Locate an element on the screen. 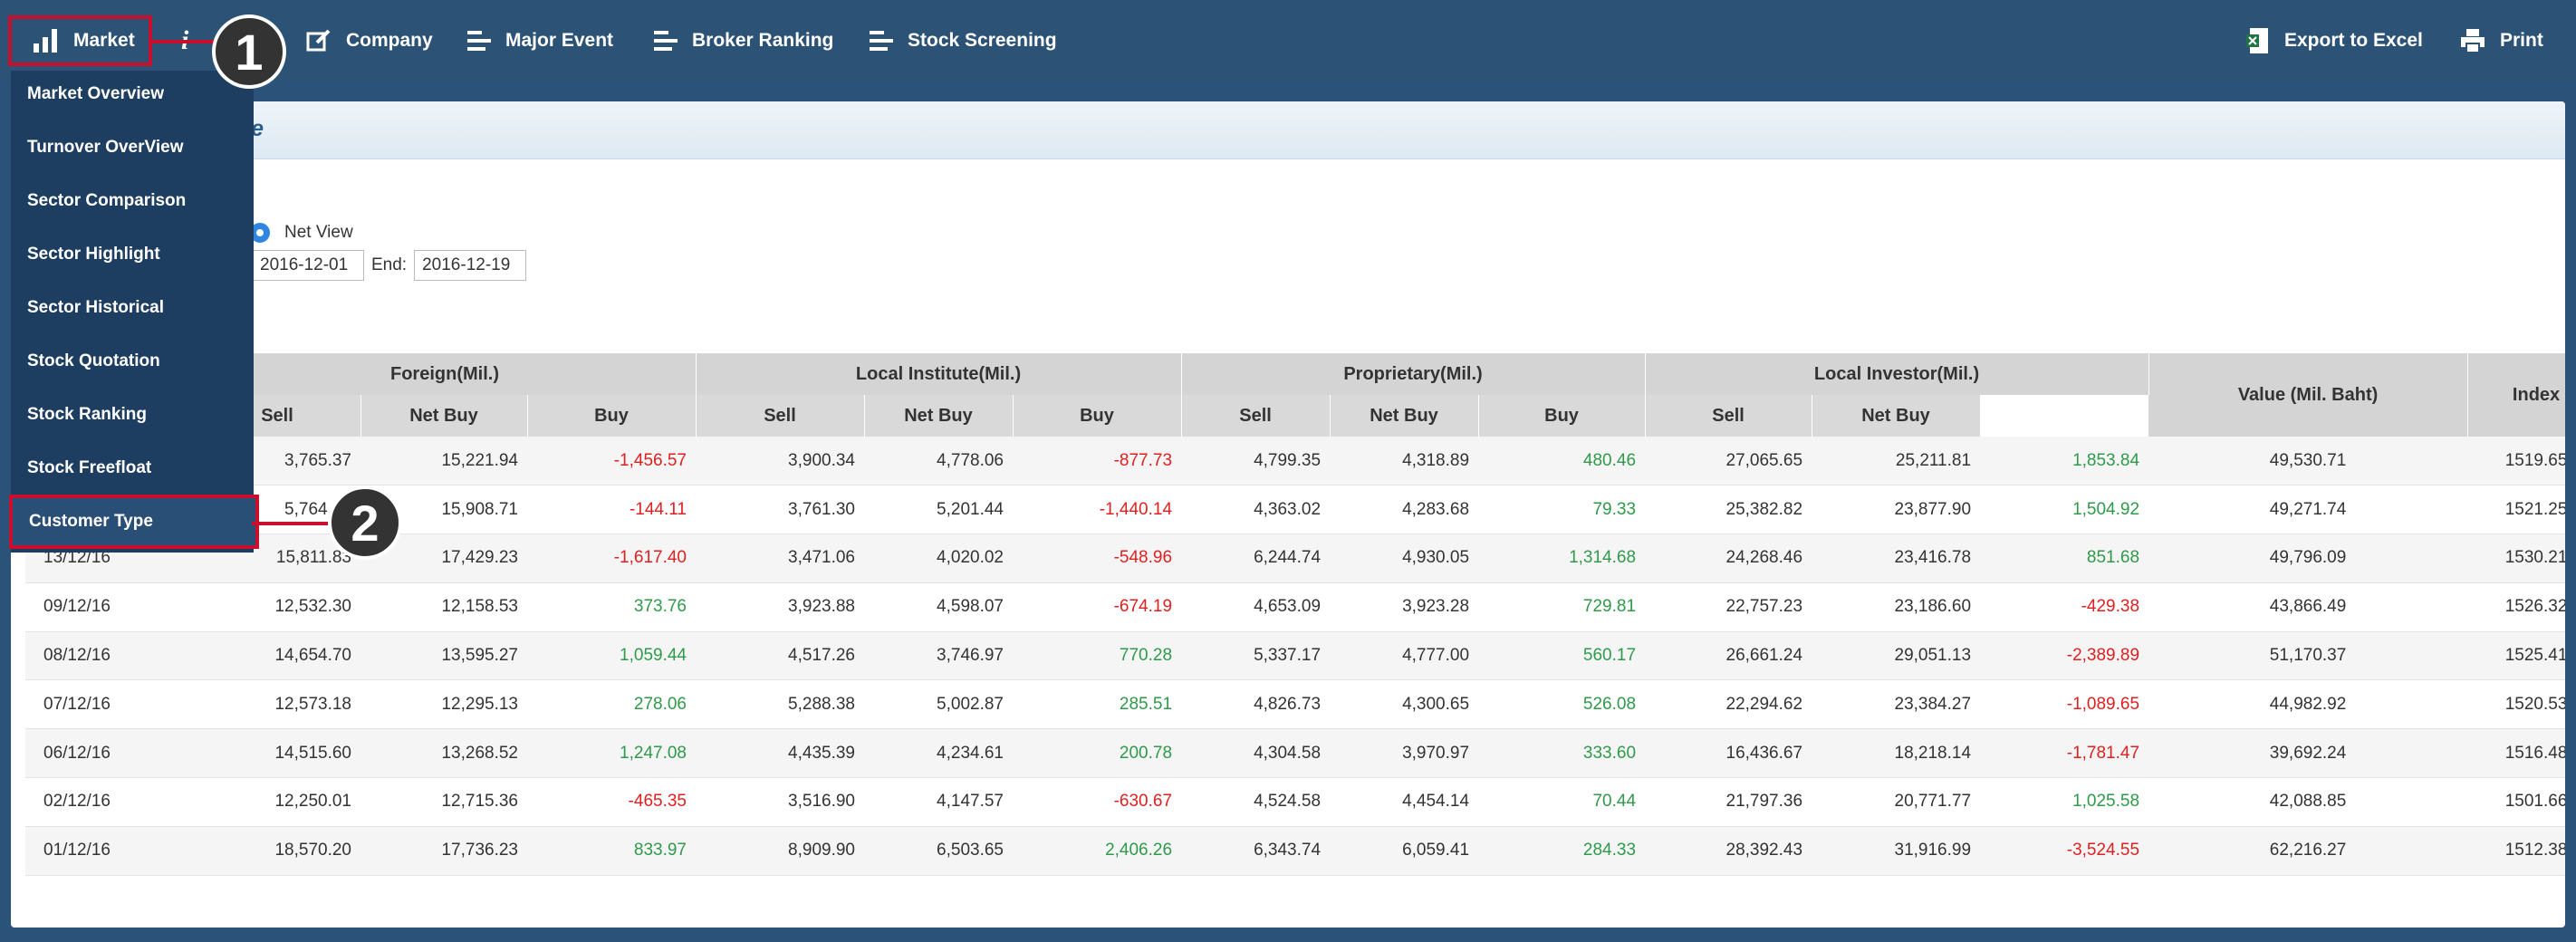 The height and width of the screenshot is (942, 2576). index-header: Index is located at coordinates (2516, 395).